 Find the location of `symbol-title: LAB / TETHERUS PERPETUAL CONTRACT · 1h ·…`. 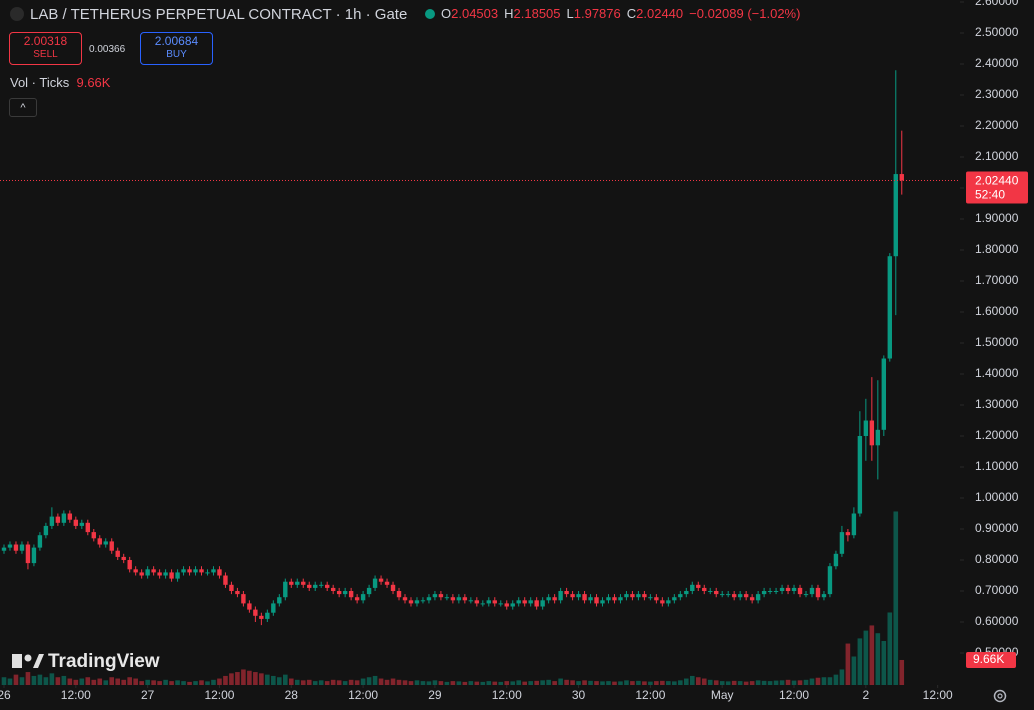

symbol-title: LAB / TETHERUS PERPETUAL CONTRACT · 1h ·… is located at coordinates (208, 14).